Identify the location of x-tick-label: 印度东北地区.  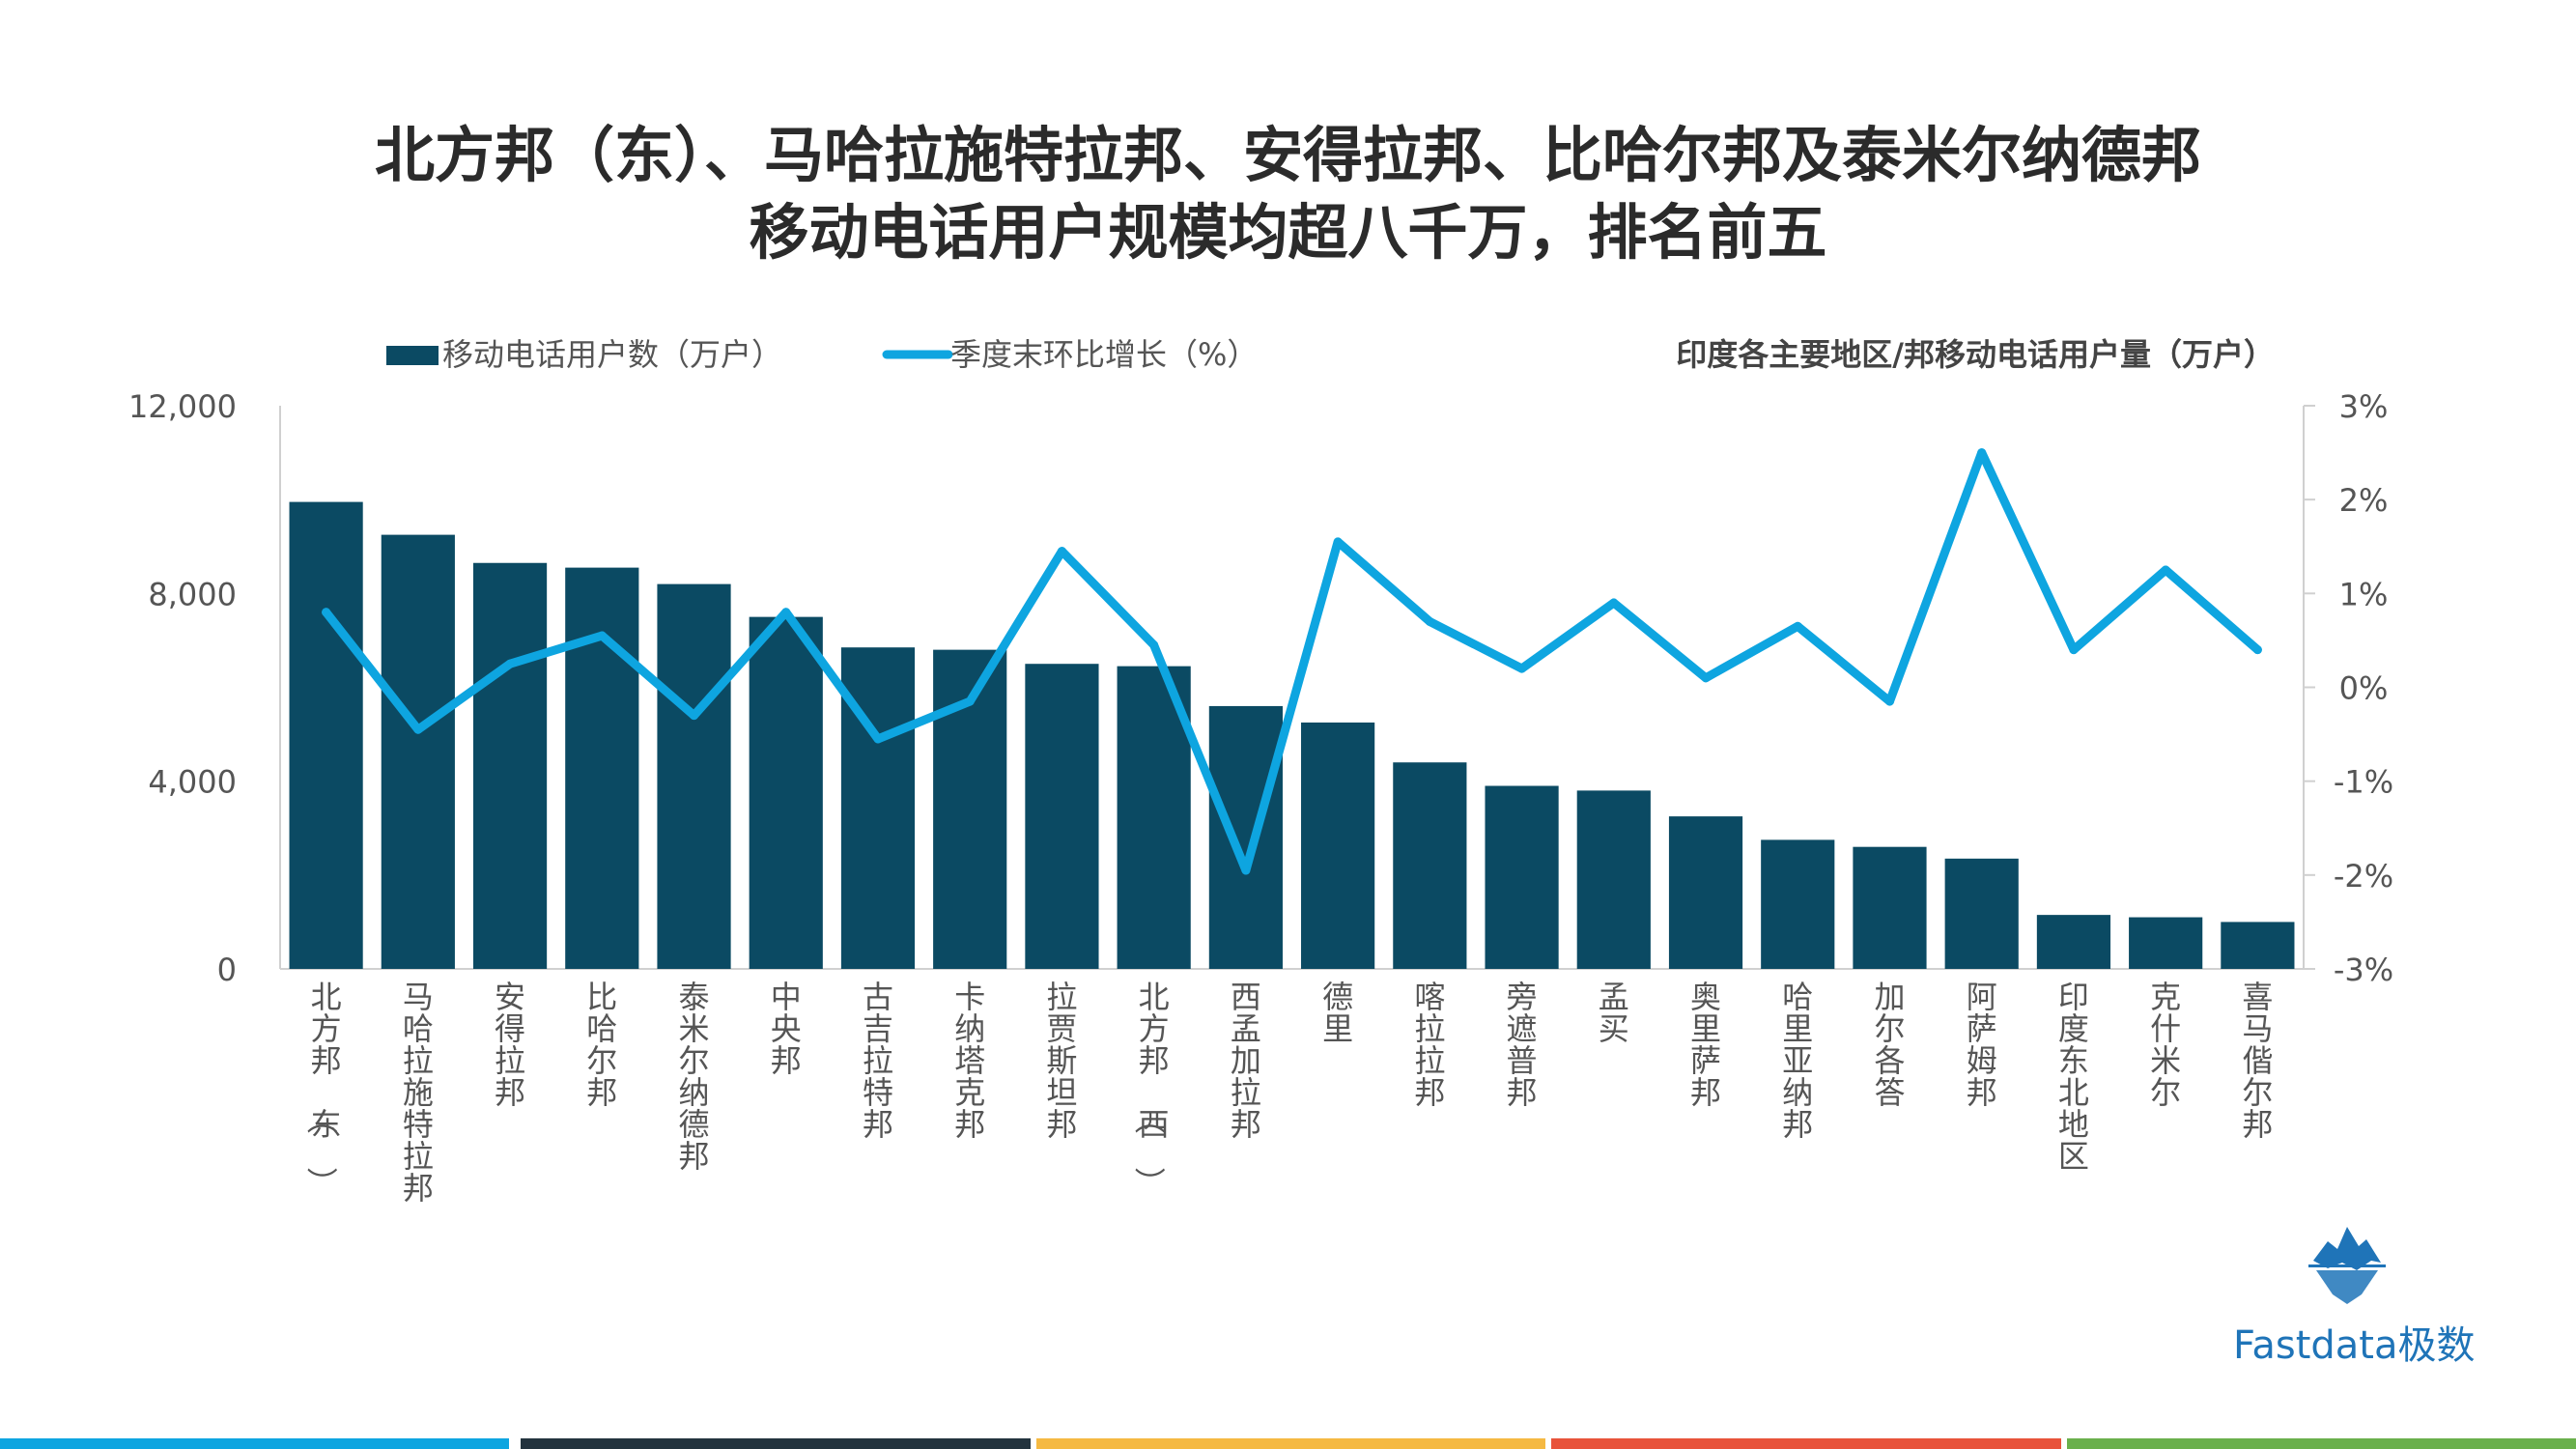
(2073, 1077).